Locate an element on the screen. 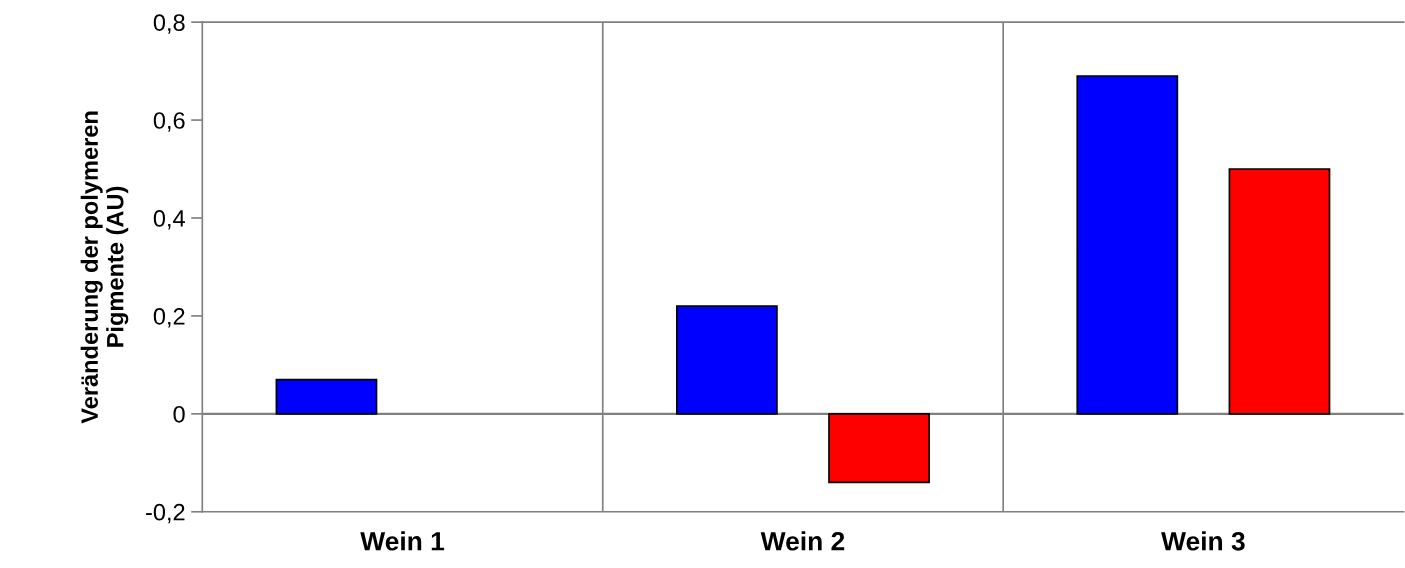 The width and height of the screenshot is (1405, 568). x-tick-label: Wein 1 is located at coordinates (402, 541).